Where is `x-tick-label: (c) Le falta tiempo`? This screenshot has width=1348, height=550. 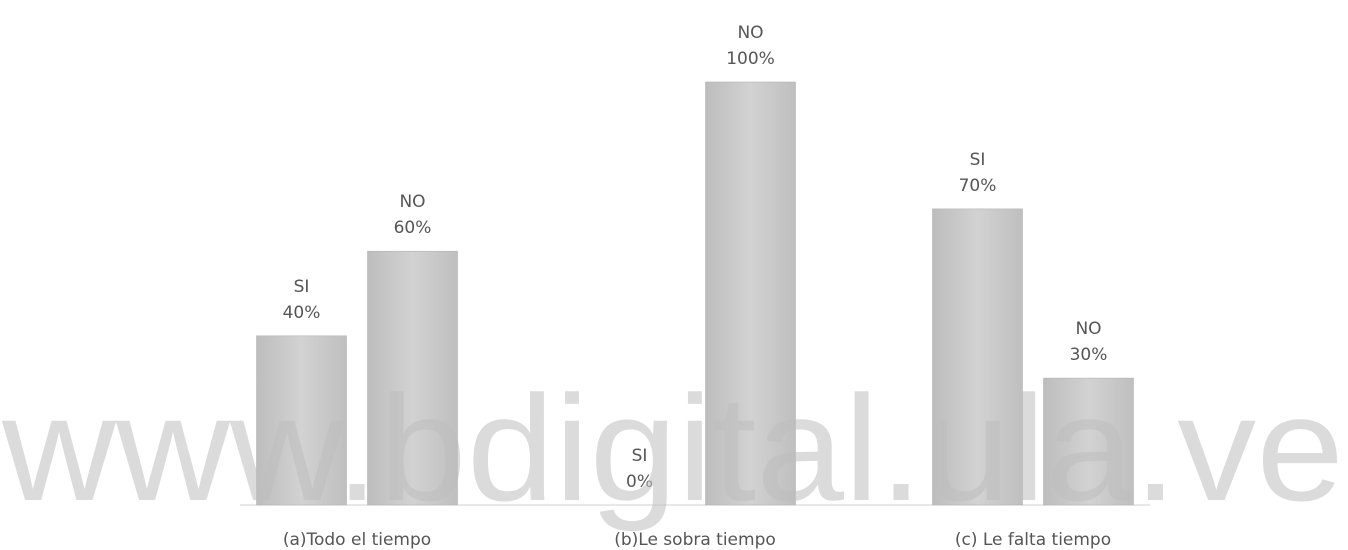 x-tick-label: (c) Le falta tiempo is located at coordinates (1033, 540).